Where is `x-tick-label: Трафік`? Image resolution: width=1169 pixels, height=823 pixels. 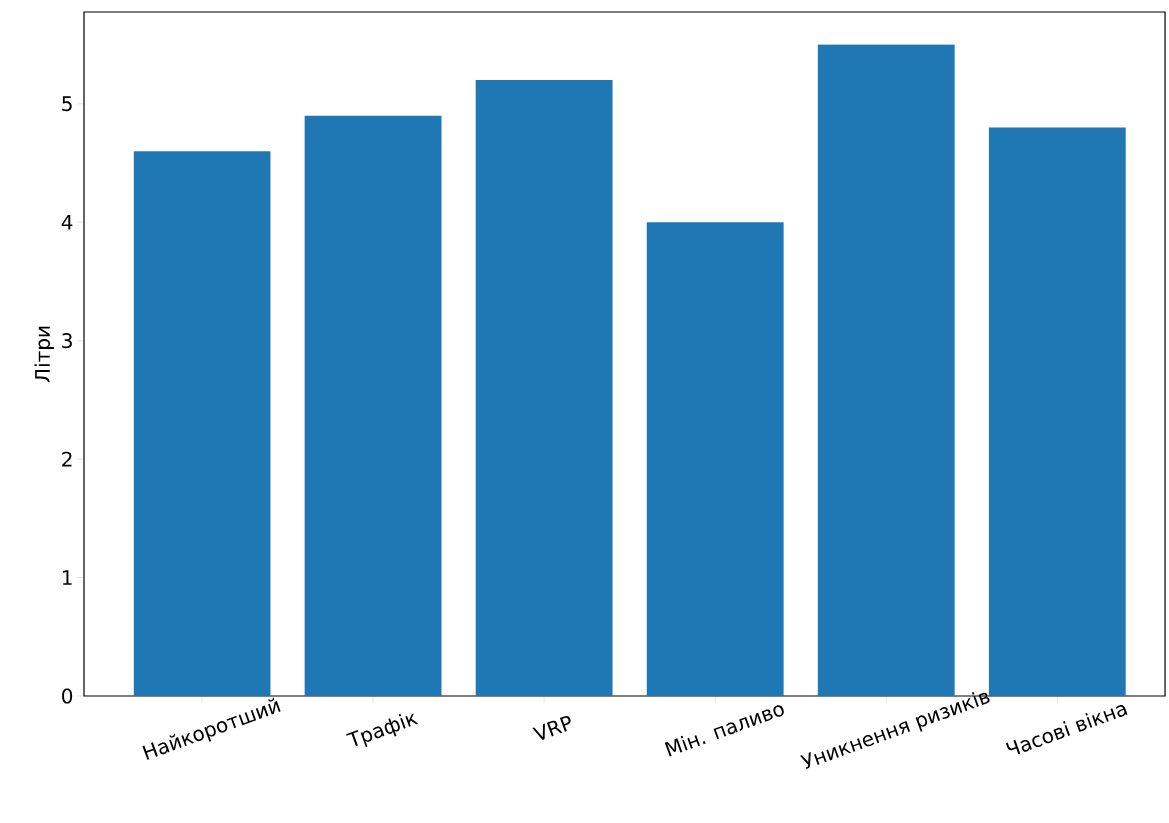
x-tick-label: Трафік is located at coordinates (382, 730).